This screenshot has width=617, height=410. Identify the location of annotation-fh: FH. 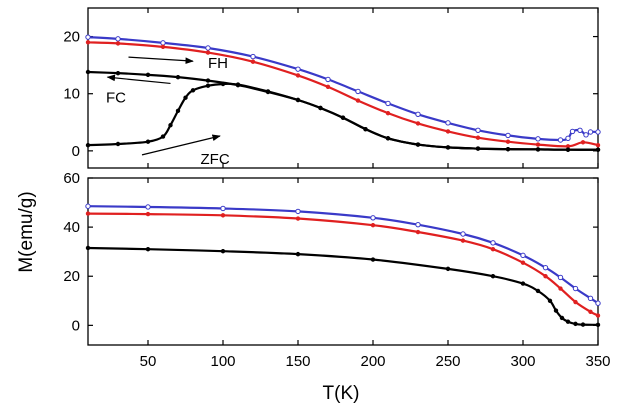
(178, 63).